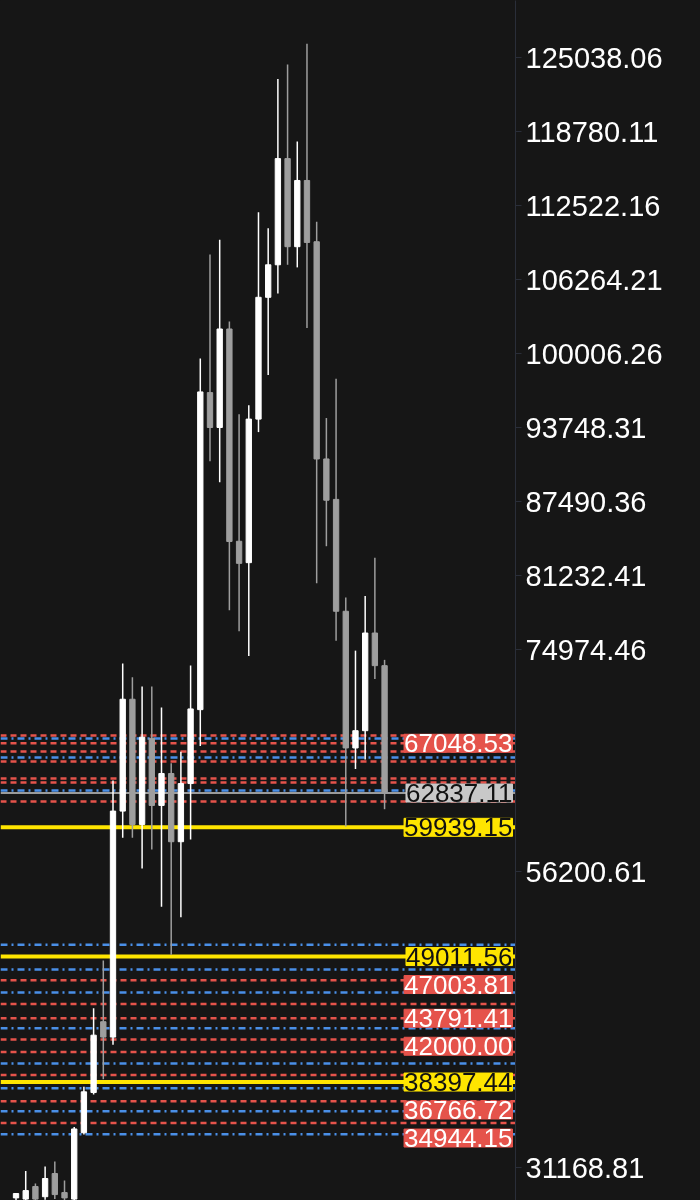 The width and height of the screenshot is (700, 1200). I want to click on ref-line-label: 42000.00, so click(458, 1046).